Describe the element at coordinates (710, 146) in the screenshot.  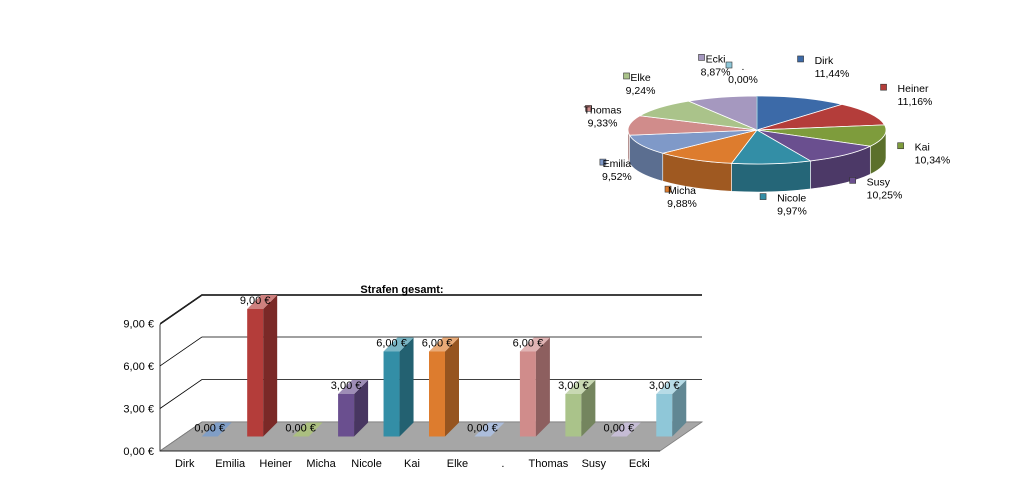
I see `pie-slice-micha` at that location.